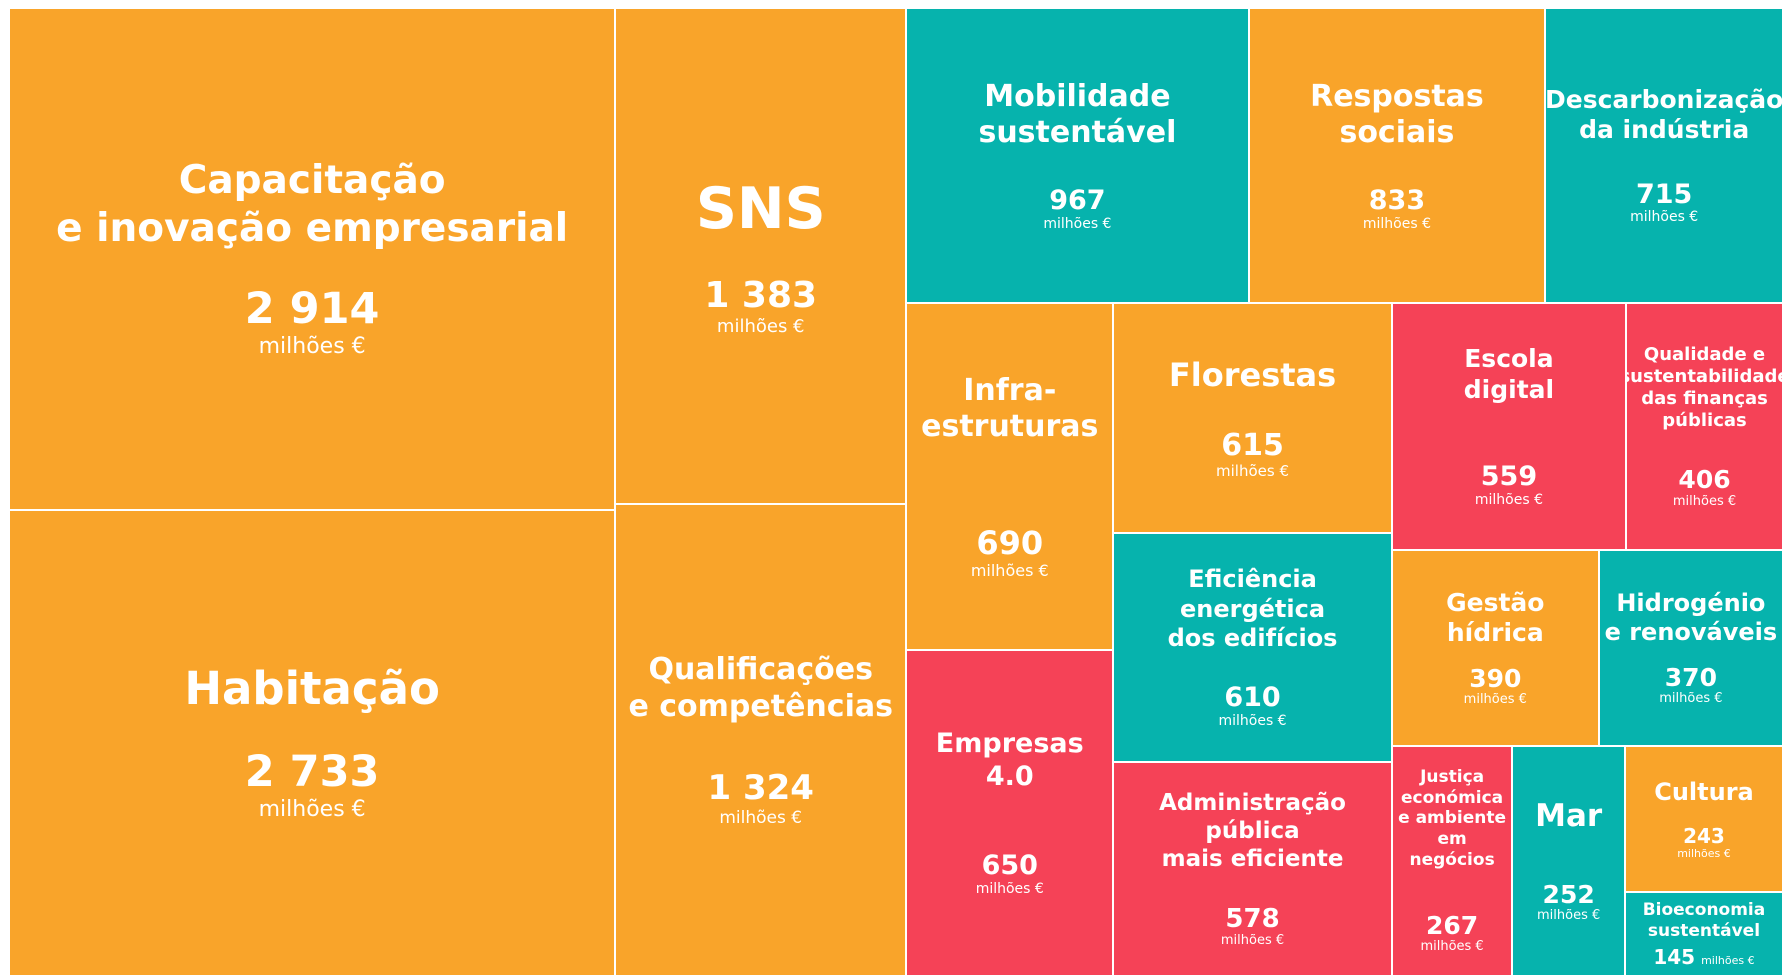  I want to click on value-label: 650, so click(1009, 866).